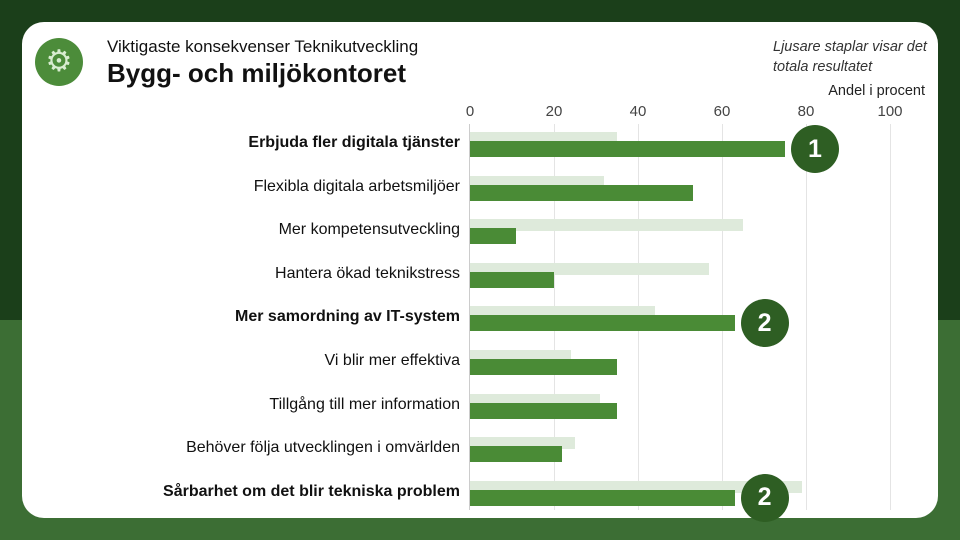  What do you see at coordinates (470, 111) in the screenshot?
I see `x-tick-label: 0` at bounding box center [470, 111].